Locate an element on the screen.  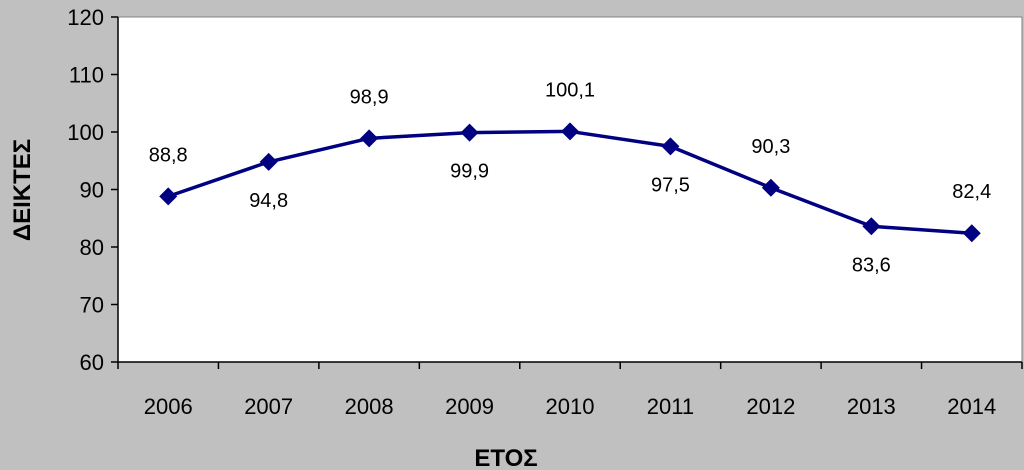
data-label: 100,1 is located at coordinates (570, 90).